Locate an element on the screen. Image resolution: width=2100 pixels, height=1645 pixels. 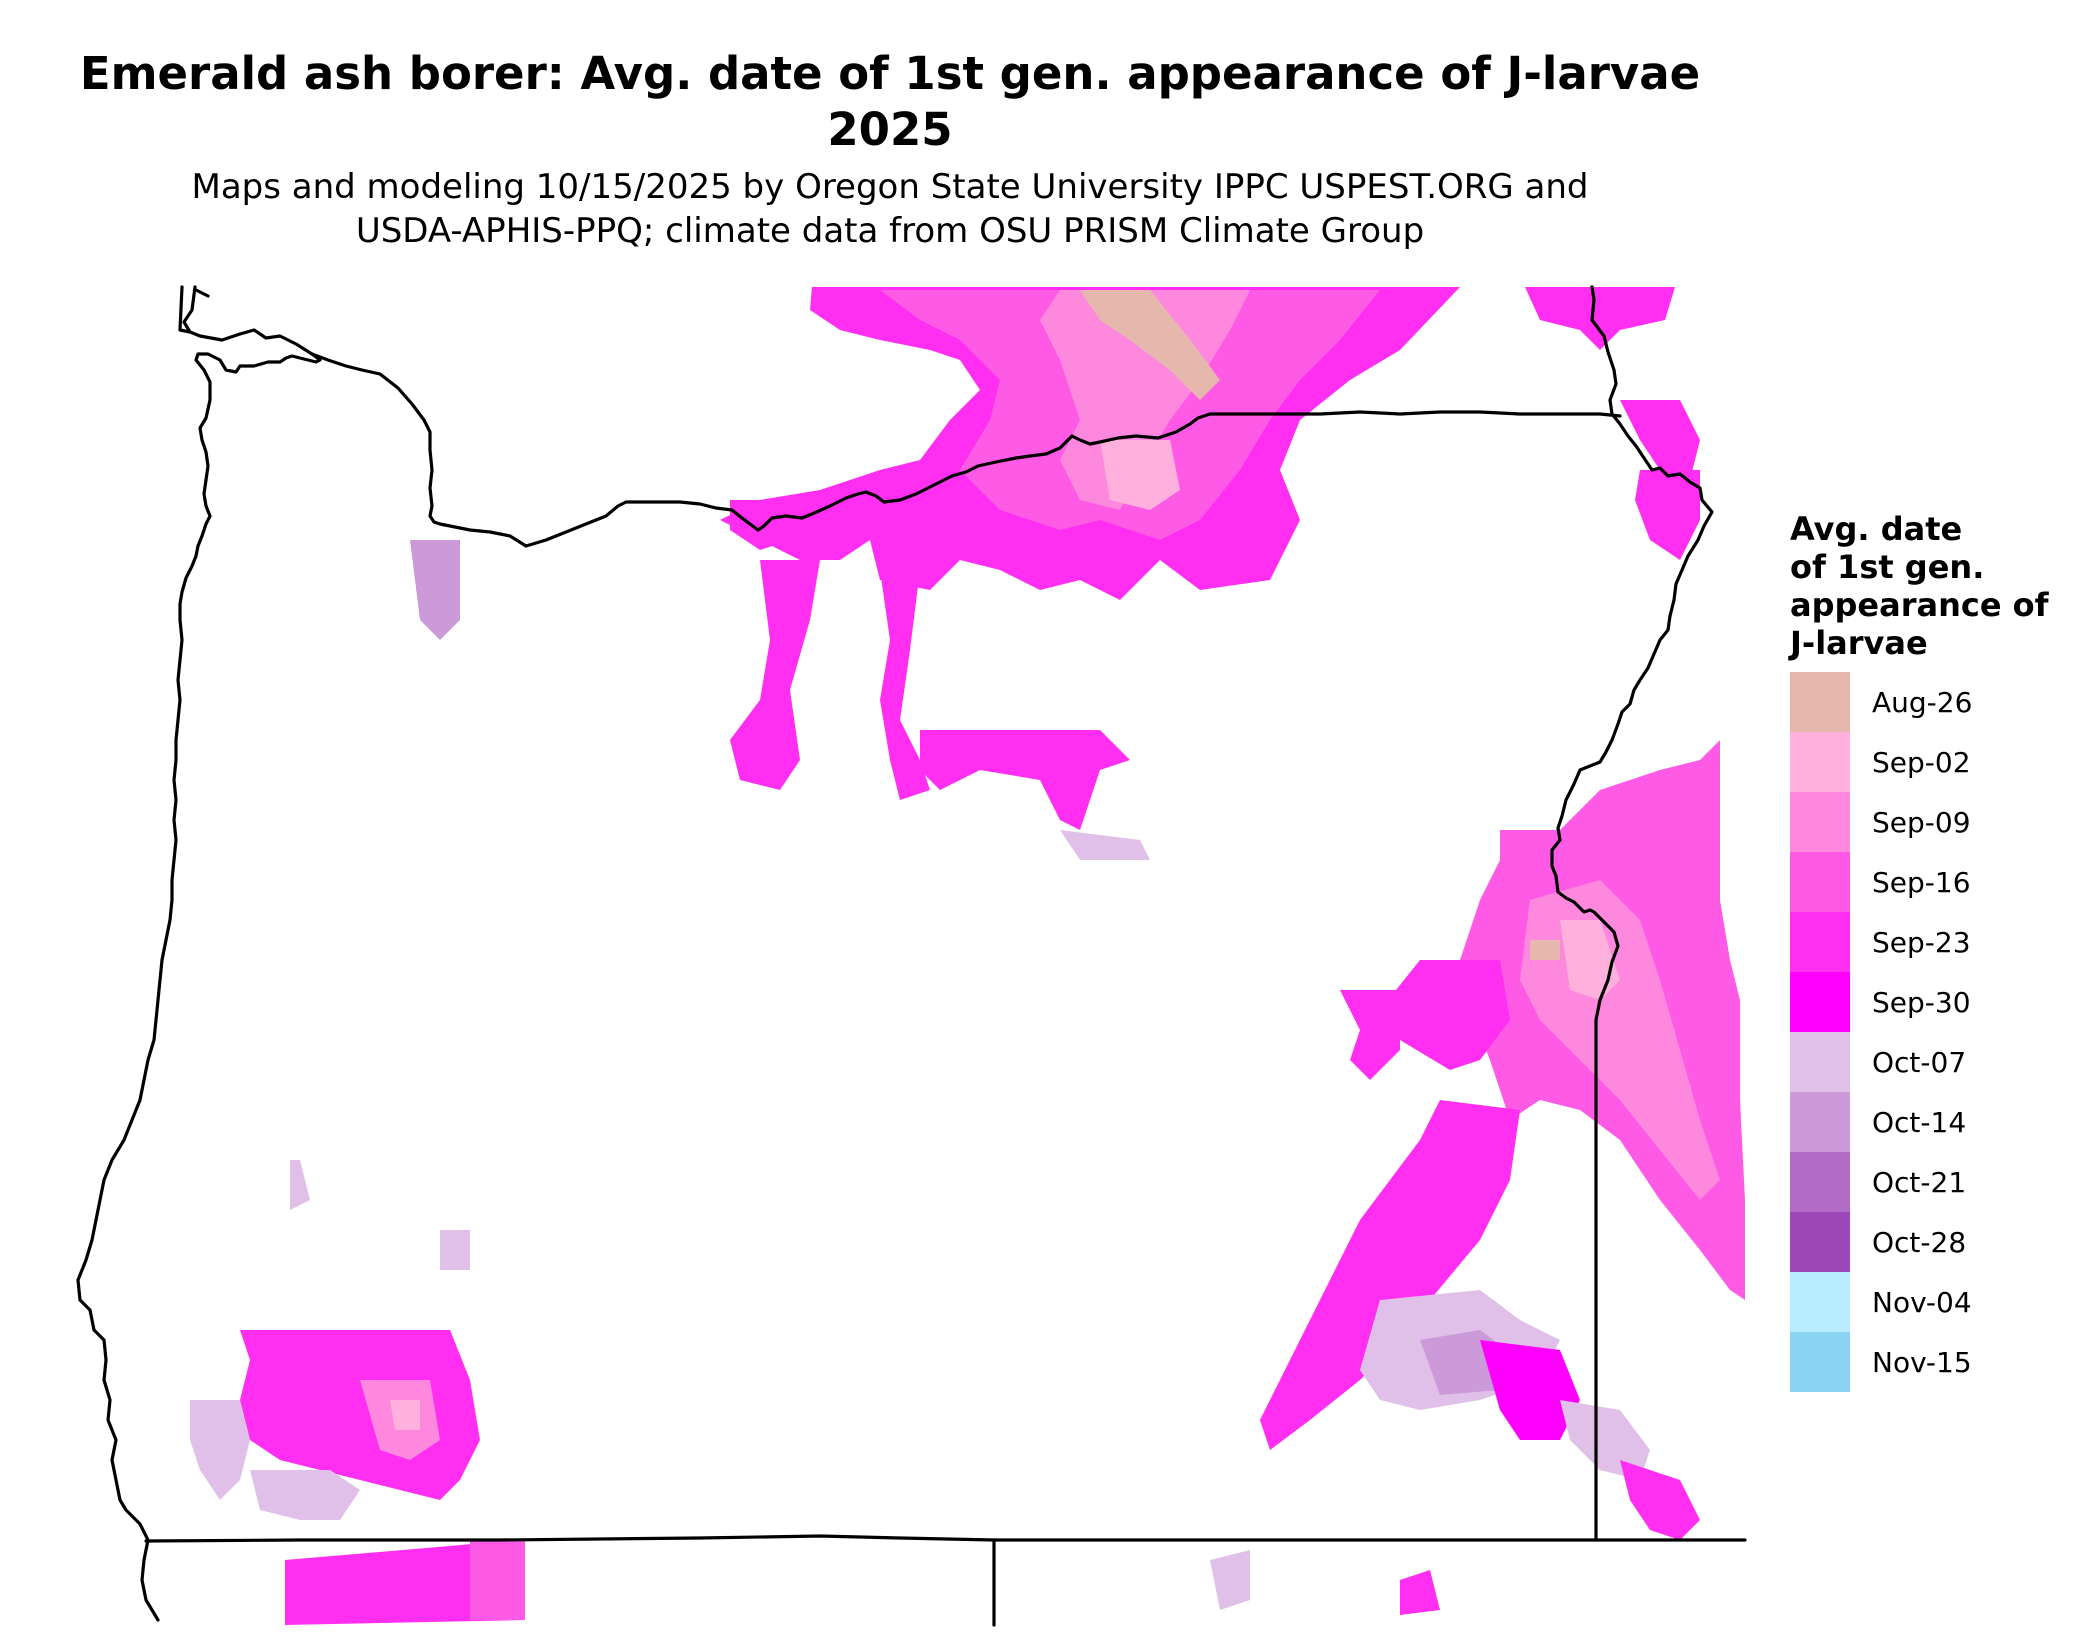
legend-label: Nov-15 is located at coordinates (1922, 1362).